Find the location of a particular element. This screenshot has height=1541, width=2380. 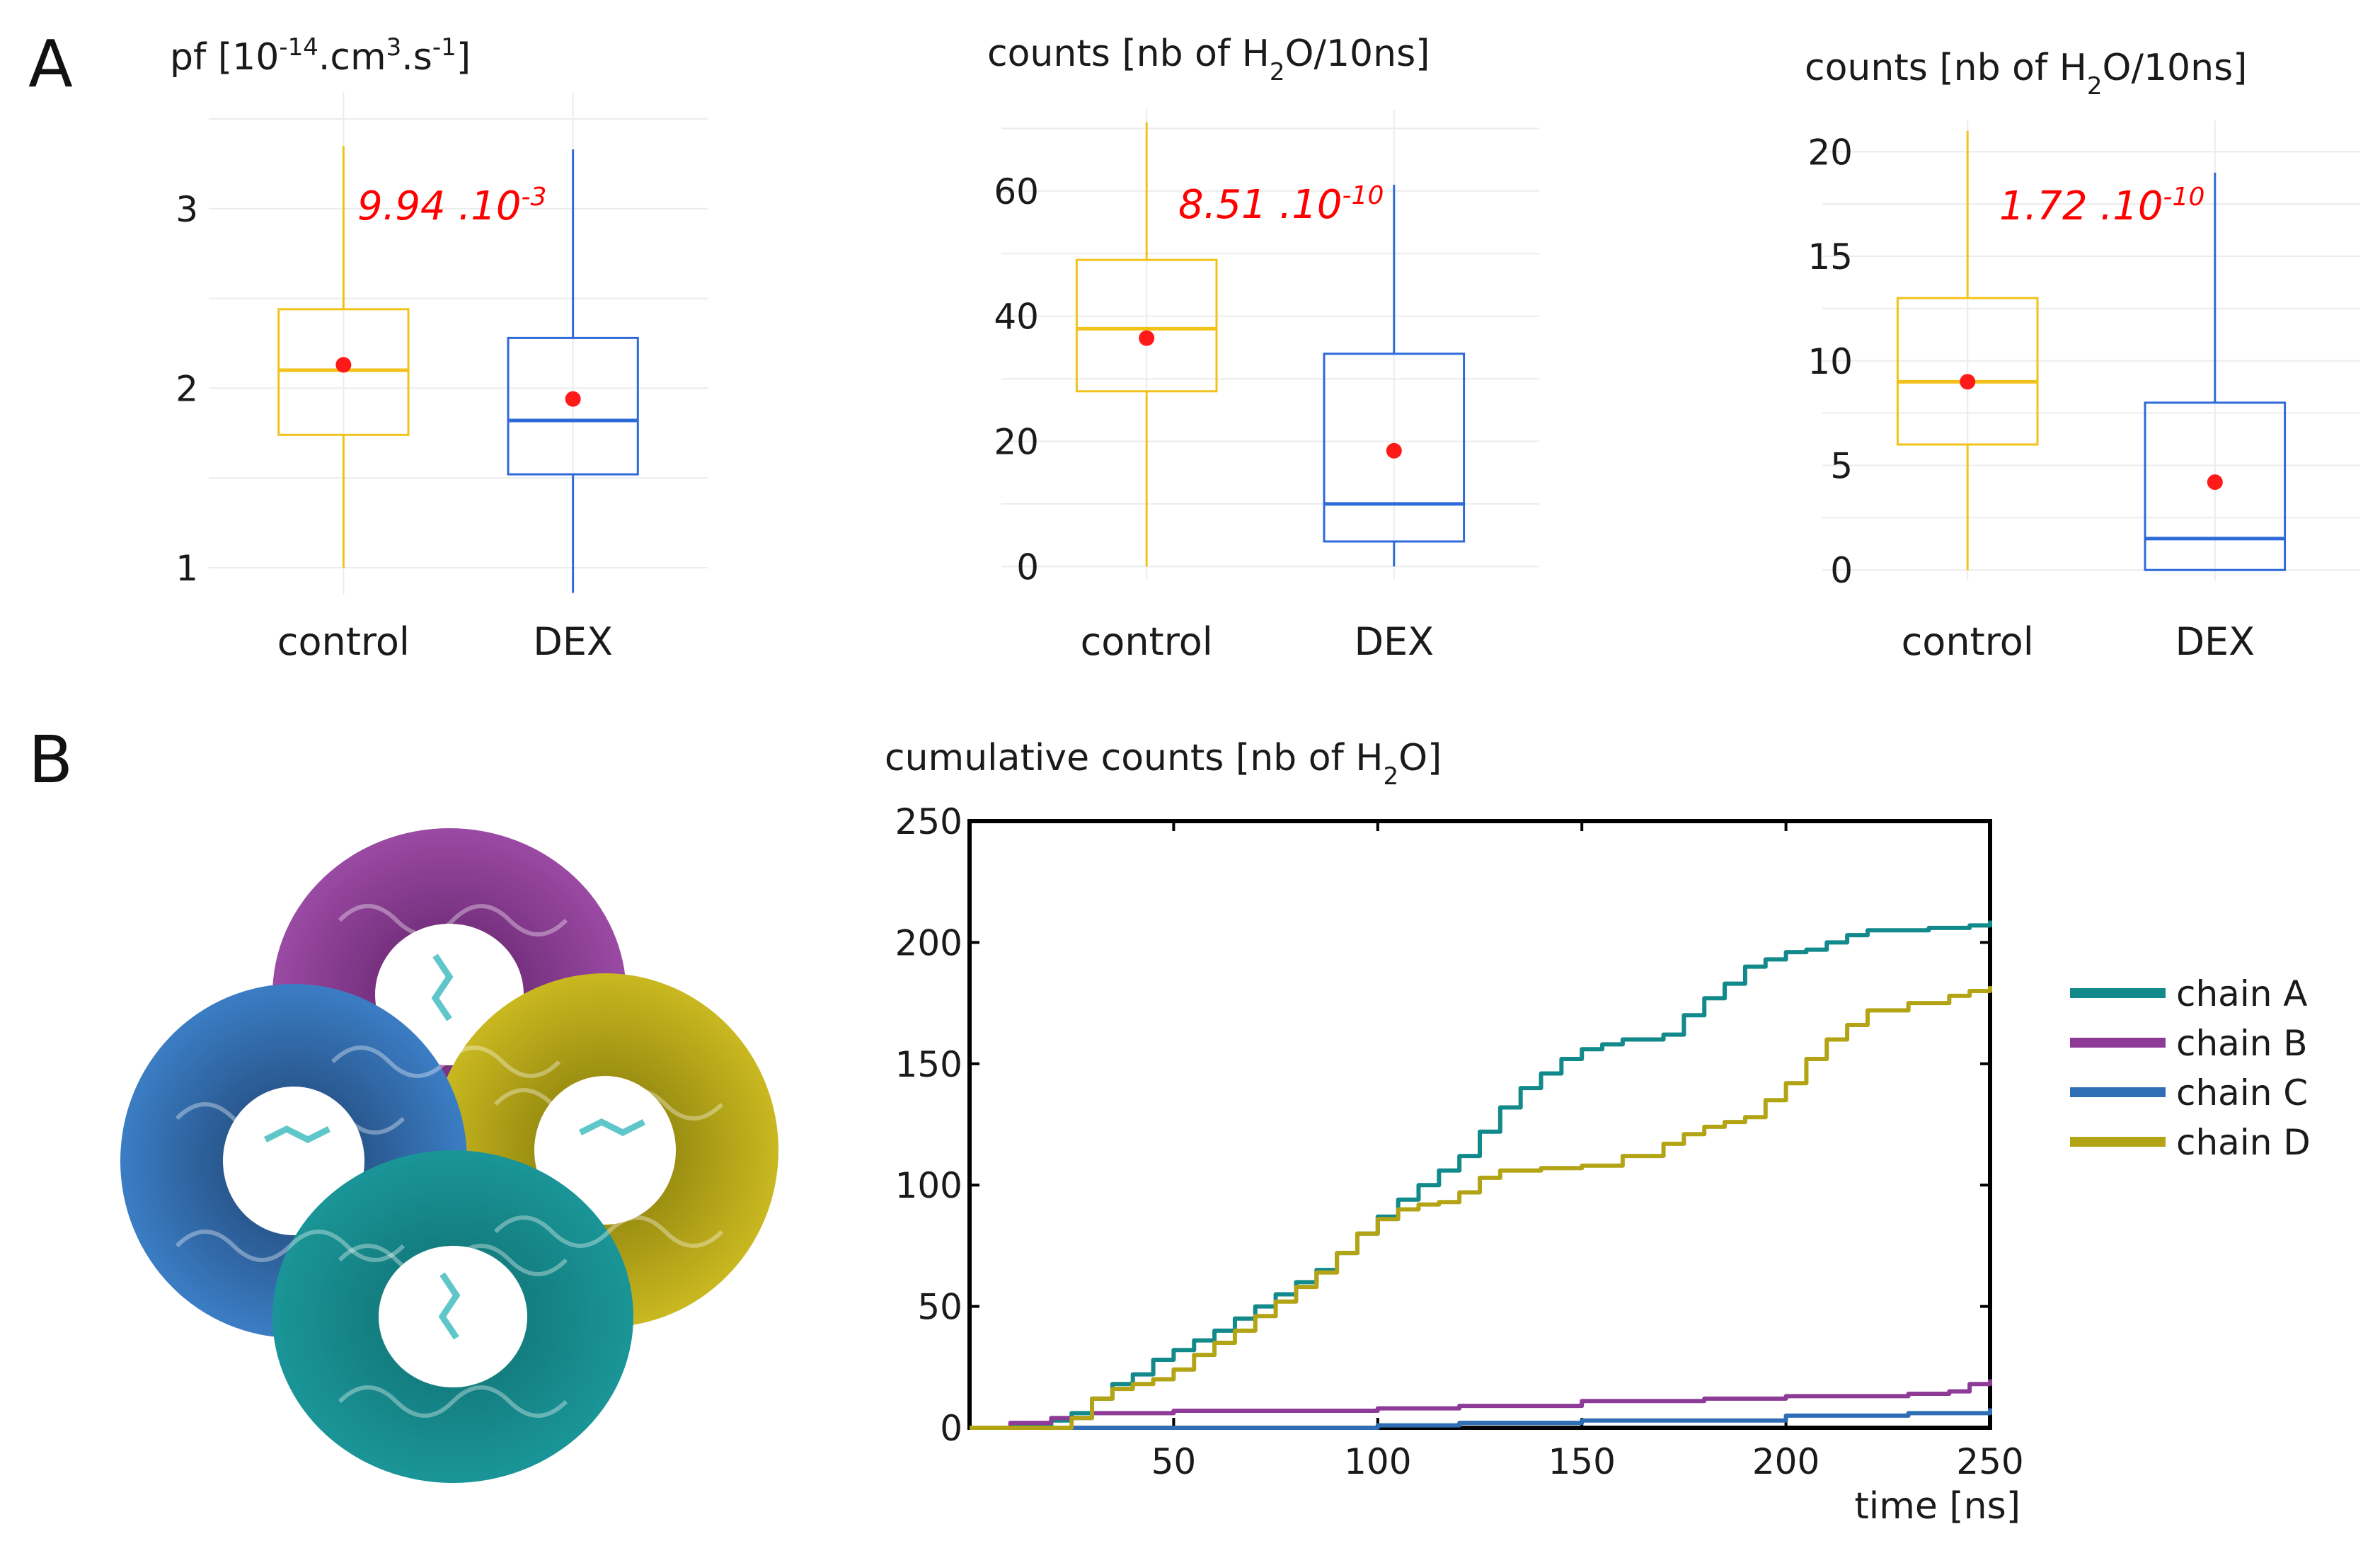

y-tick-label: 10 is located at coordinates (1830, 361).